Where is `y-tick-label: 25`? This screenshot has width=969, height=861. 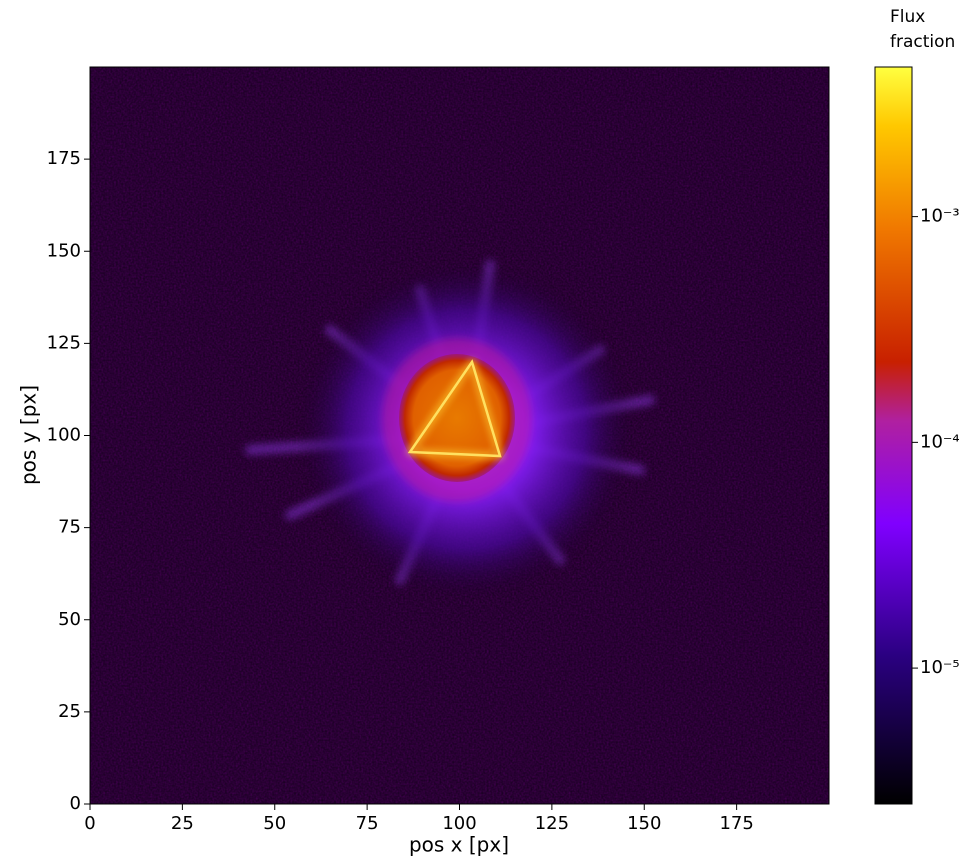
y-tick-label: 25 is located at coordinates (69, 711).